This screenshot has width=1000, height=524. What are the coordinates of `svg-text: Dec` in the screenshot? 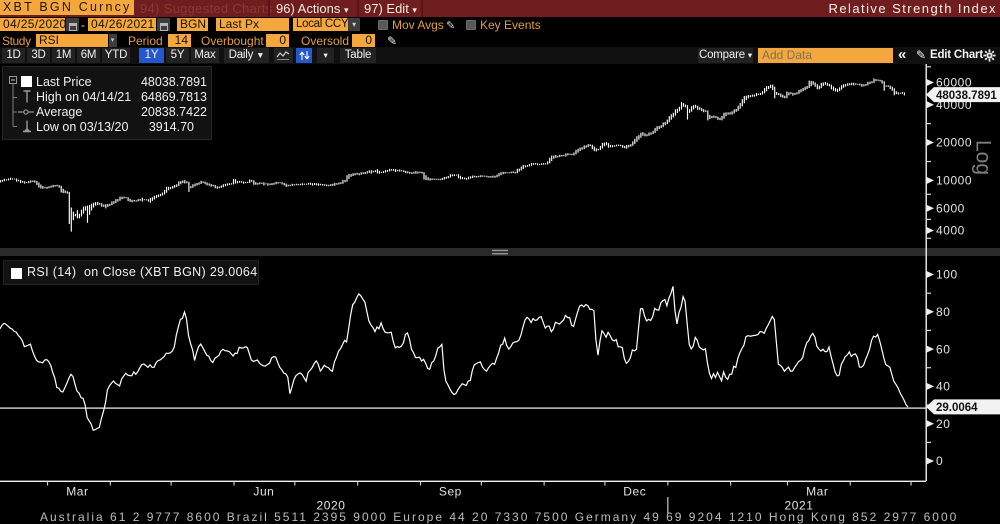 It's located at (634, 492).